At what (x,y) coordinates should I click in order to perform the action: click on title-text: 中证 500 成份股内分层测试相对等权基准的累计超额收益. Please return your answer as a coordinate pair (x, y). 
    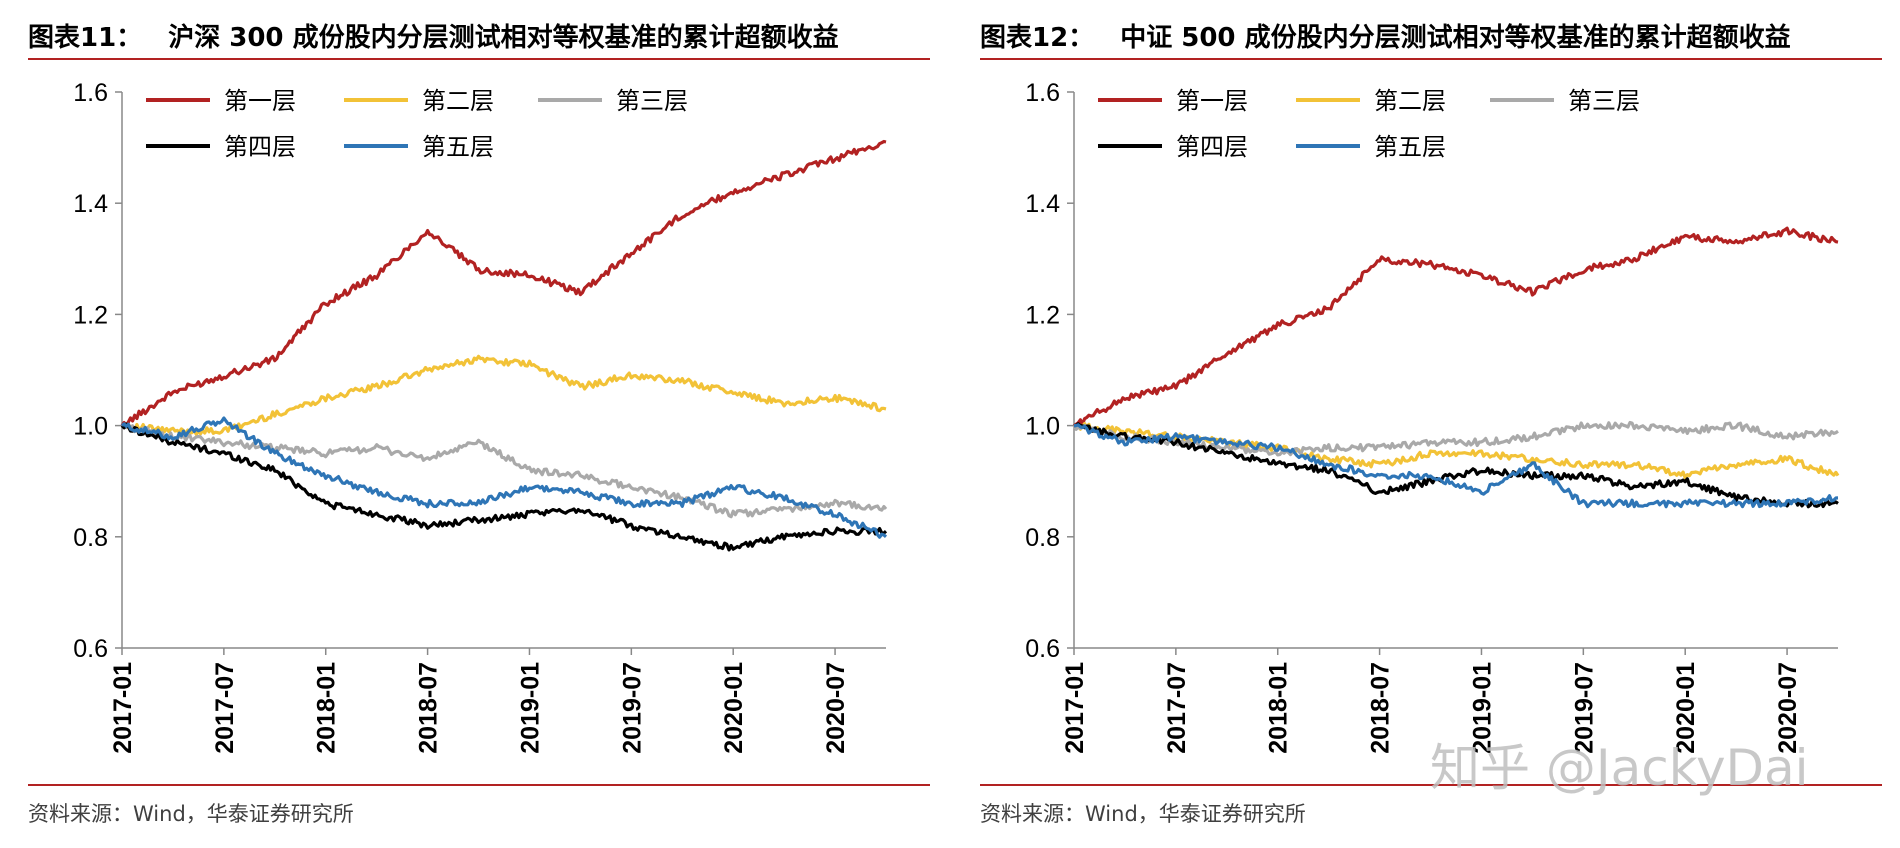
    Looking at the image, I should click on (1455, 38).